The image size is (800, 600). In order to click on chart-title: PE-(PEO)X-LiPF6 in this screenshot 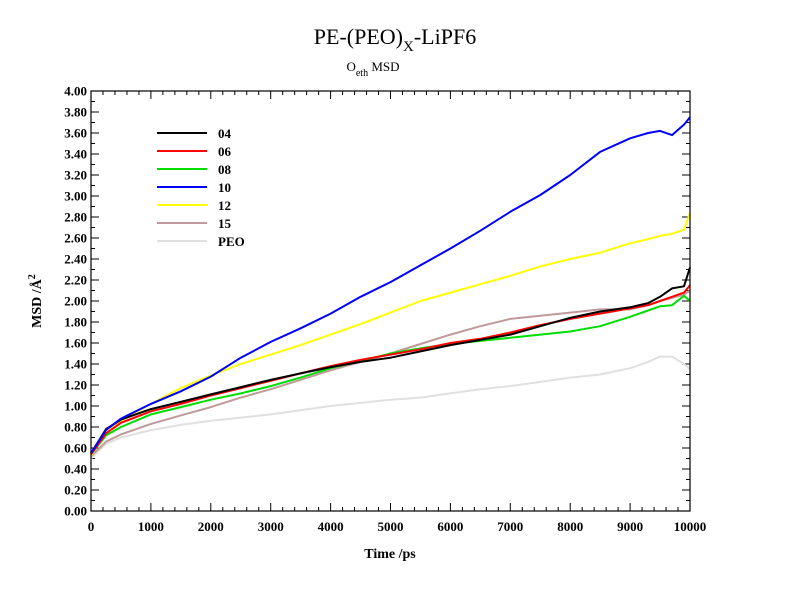, I will do `click(395, 39)`.